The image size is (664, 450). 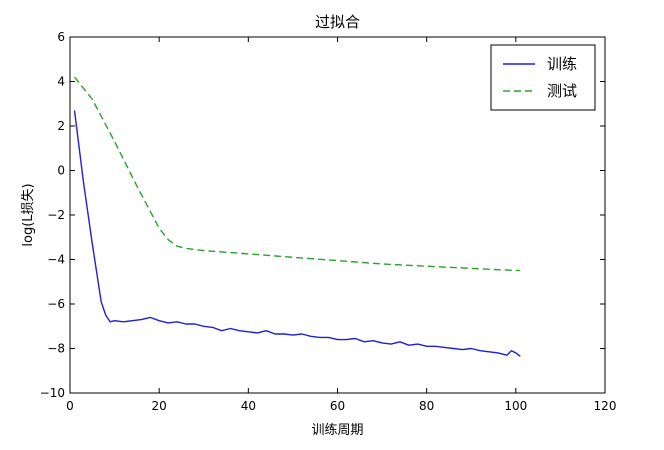 I want to click on chart-title: 过拟合, so click(x=337, y=22).